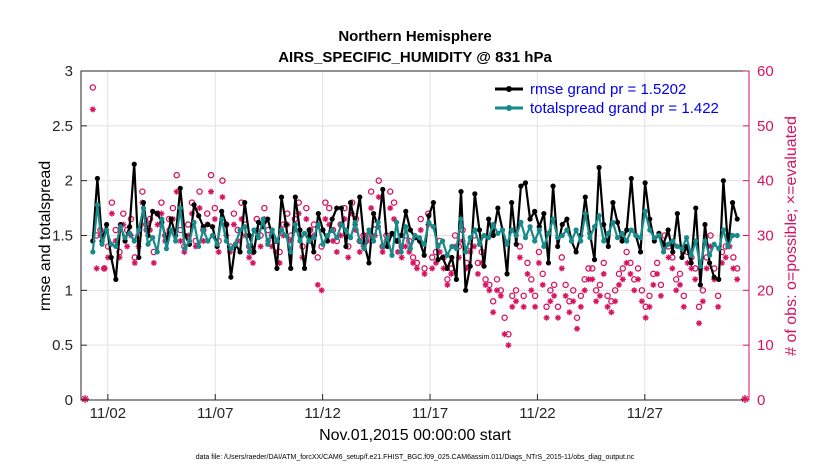 The height and width of the screenshot is (470, 830). I want to click on y2-tick-label: 10, so click(765, 345).